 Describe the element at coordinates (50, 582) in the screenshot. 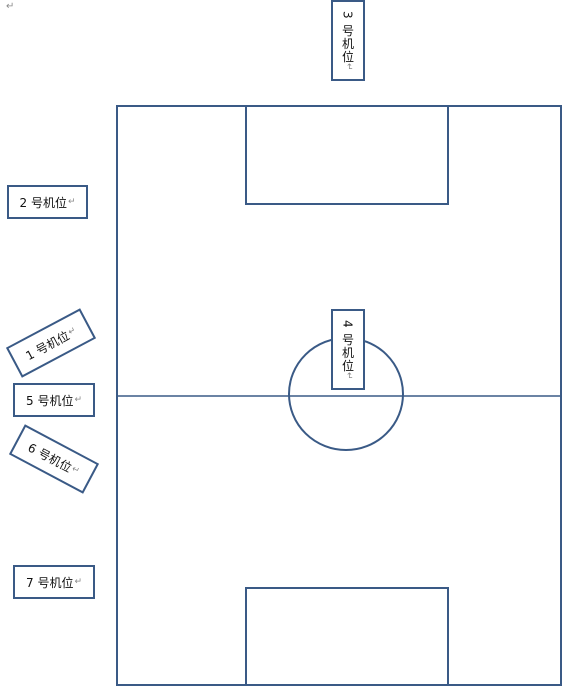

I see `camera-position-7-label: 7 号机位` at that location.